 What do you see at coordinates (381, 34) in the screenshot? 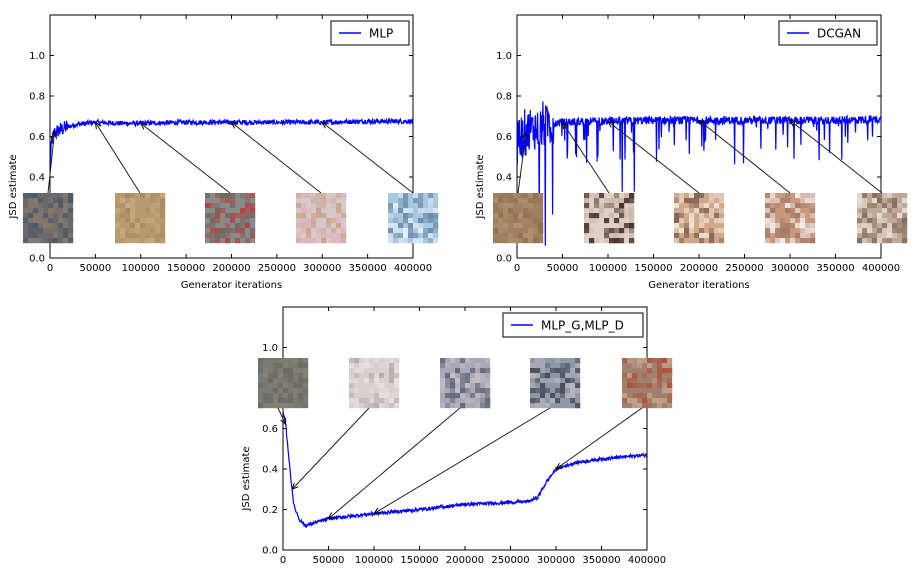
I see `legend-entry: MLP` at bounding box center [381, 34].